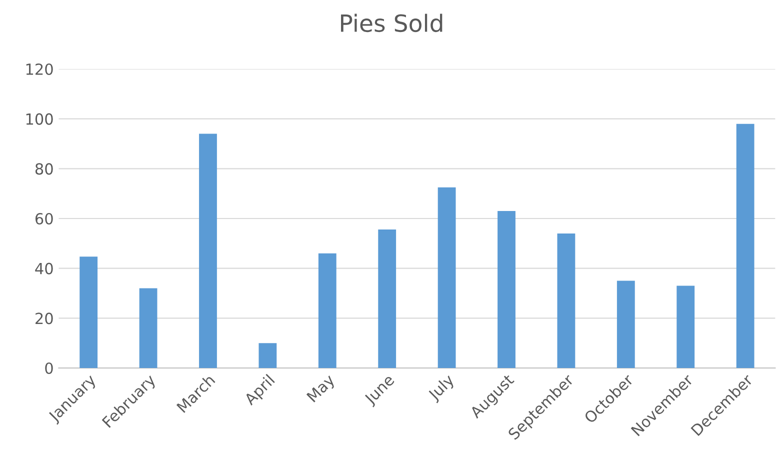 The image size is (783, 460). What do you see at coordinates (391, 23) in the screenshot?
I see `chart-title: Pies Sold` at bounding box center [391, 23].